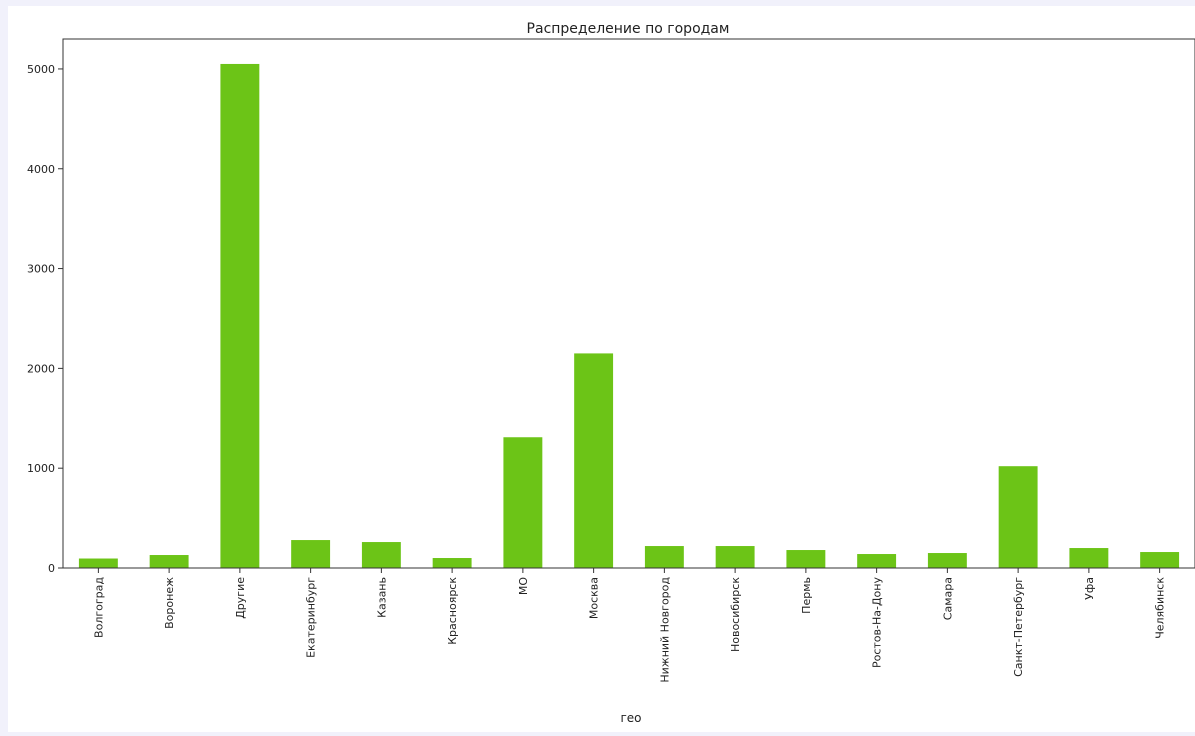 This screenshot has height=736, width=1195. I want to click on x-tick-label: МО, so click(523, 586).